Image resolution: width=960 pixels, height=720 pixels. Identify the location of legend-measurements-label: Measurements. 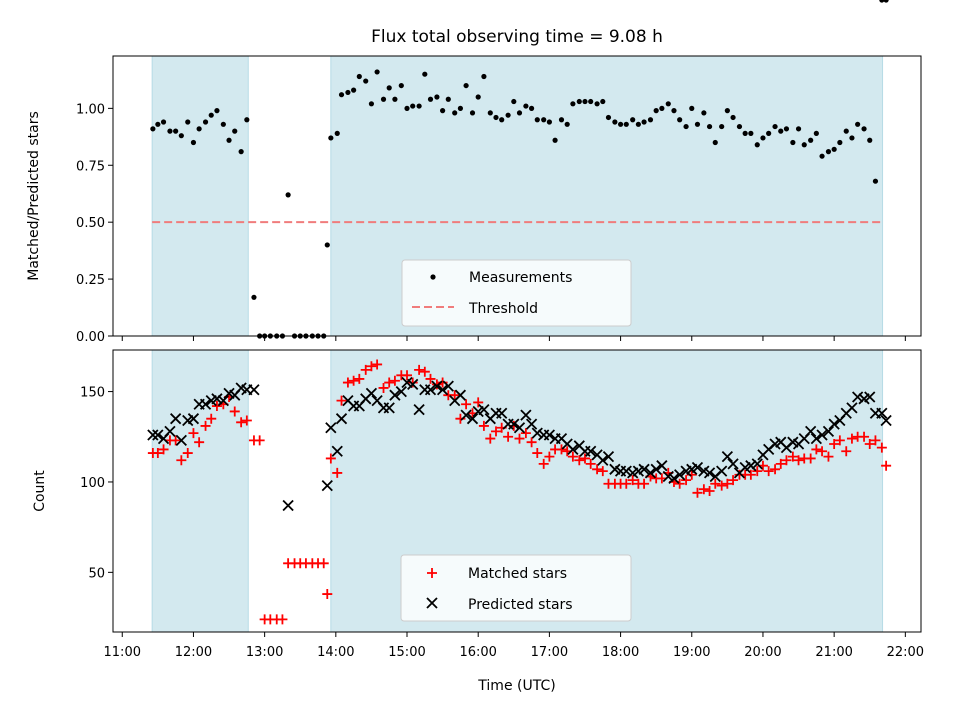
(520, 278).